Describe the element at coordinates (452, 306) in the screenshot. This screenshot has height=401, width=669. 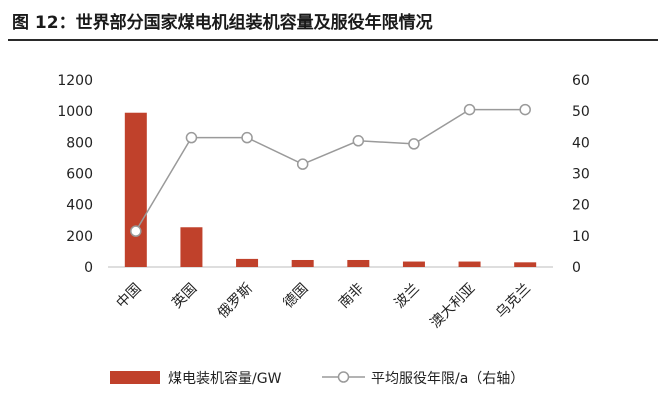
I see `x-category-label: 澳大利亚` at that location.